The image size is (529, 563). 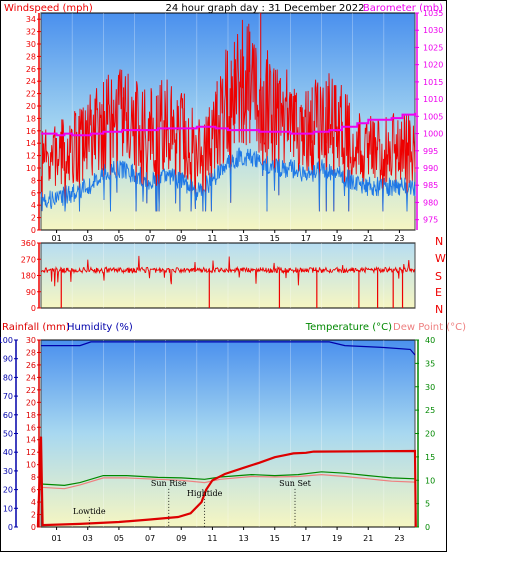 What do you see at coordinates (31, 352) in the screenshot?
I see `rainfall-tick-label: 28` at bounding box center [31, 352].